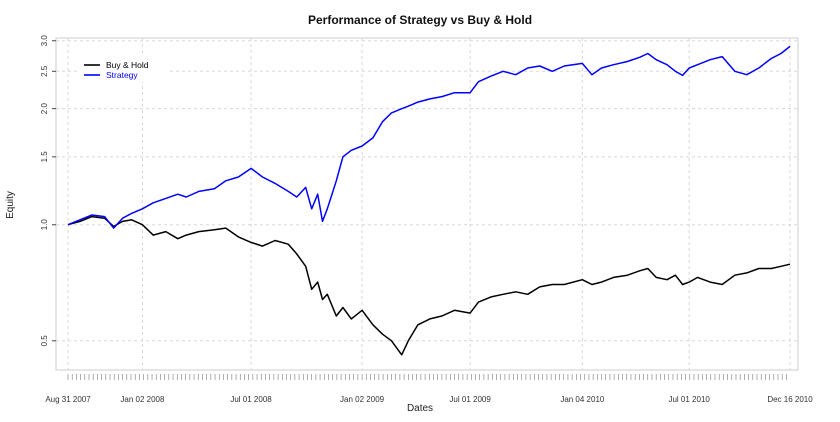 The width and height of the screenshot is (840, 422). What do you see at coordinates (420, 20) in the screenshot?
I see `chart-title: Performance of Strategy vs Buy & Hold` at bounding box center [420, 20].